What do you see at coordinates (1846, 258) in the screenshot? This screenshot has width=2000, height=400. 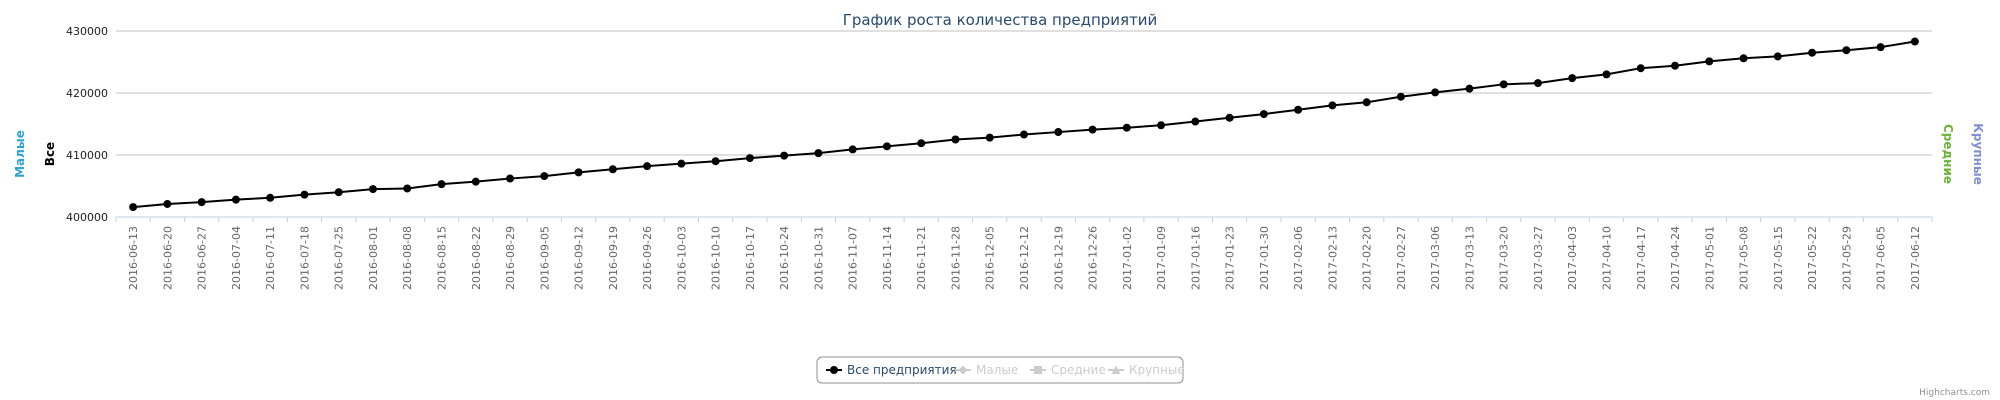 I see `x-tick-label: 2017-05-29` at bounding box center [1846, 258].